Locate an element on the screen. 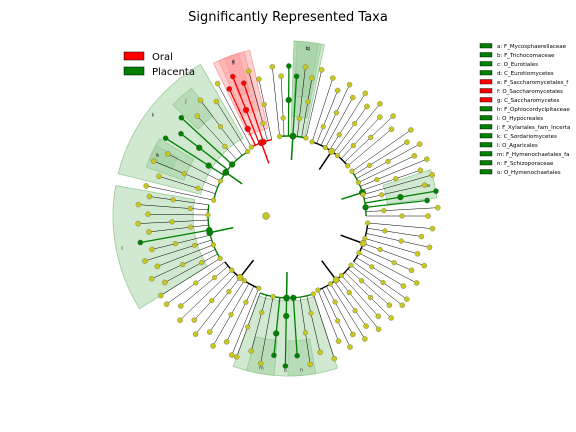 The width and height of the screenshot is (576, 432). key-label-h: h: F_Ophiocordycipitaceae is located at coordinates (533, 110).